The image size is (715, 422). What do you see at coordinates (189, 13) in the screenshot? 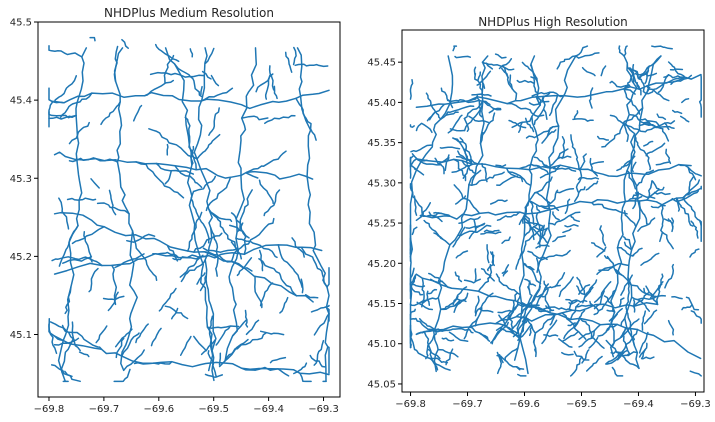
I see `left-map-title: NHDPlus Medium Resolution` at bounding box center [189, 13].